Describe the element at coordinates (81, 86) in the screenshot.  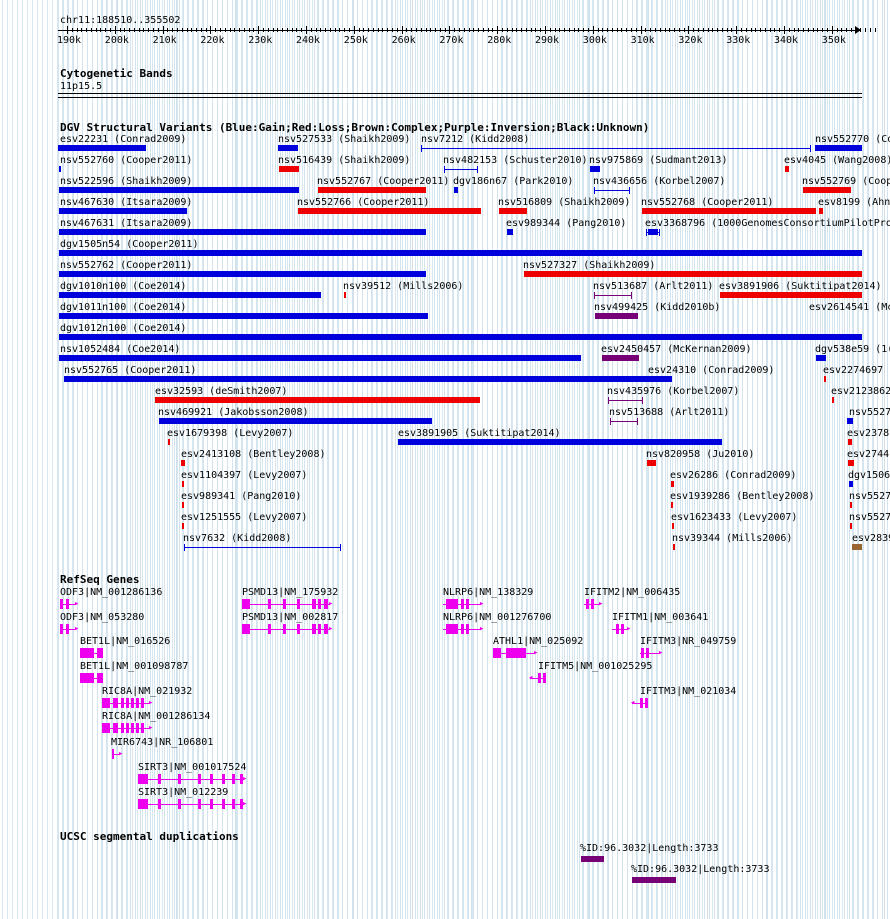
I see `cytoband-label: 11p15.5` at that location.